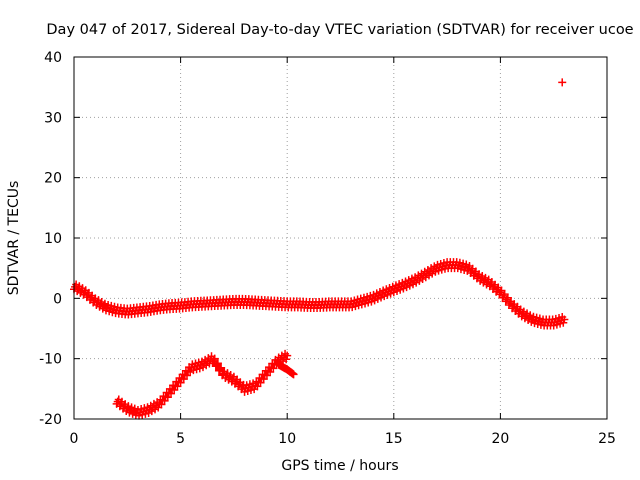 The height and width of the screenshot is (480, 640). Describe the element at coordinates (607, 439) in the screenshot. I see `x-tick-label: 25` at that location.